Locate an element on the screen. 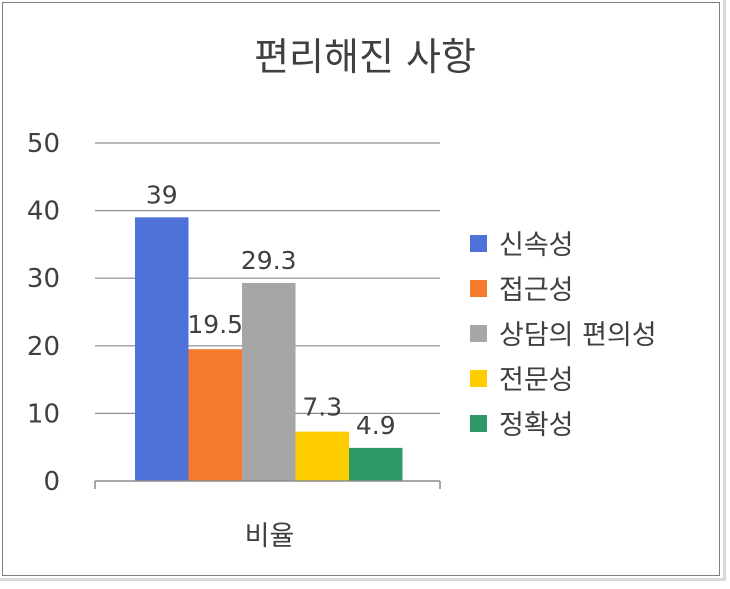  y-axis-ticks: 0 10 20 30 40 50 is located at coordinates (43, 313).